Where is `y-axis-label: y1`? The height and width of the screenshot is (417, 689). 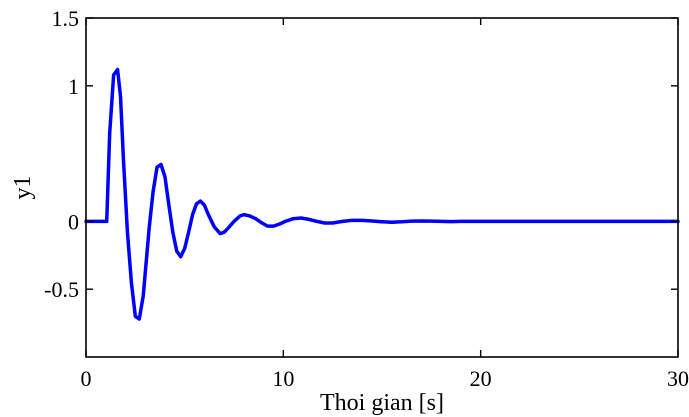
y-axis-label: y1 is located at coordinates (23, 188).